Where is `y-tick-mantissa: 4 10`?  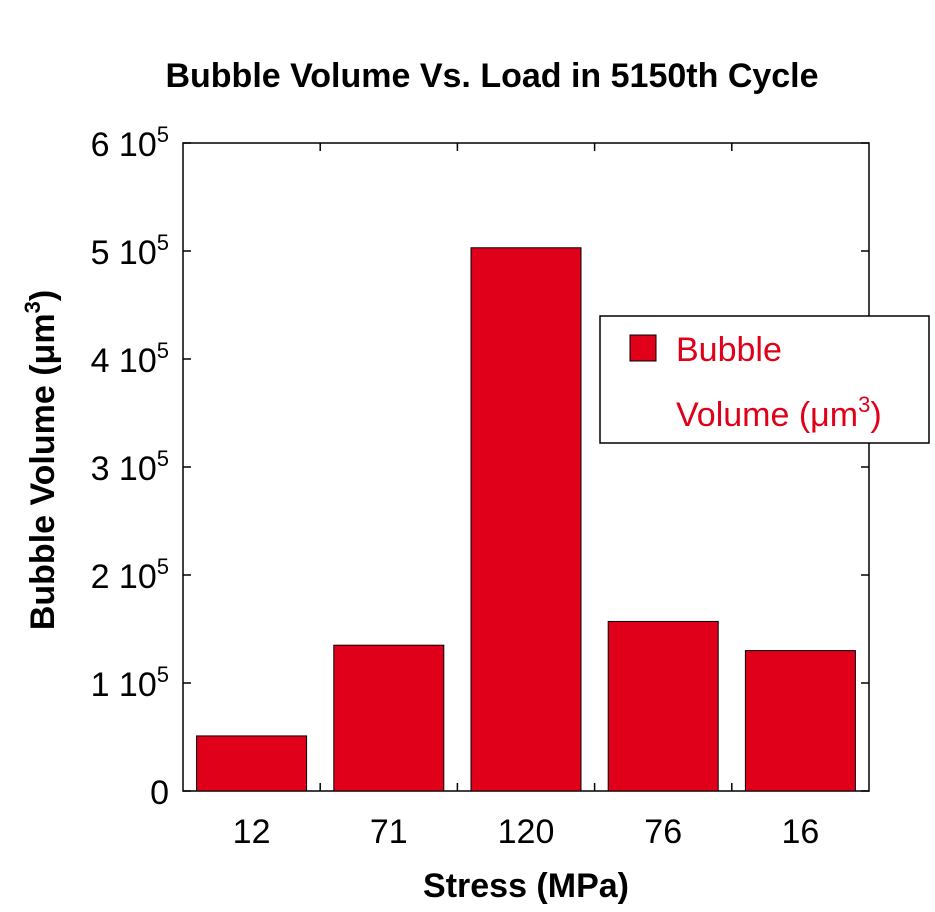
y-tick-mantissa: 4 10 is located at coordinates (124, 361).